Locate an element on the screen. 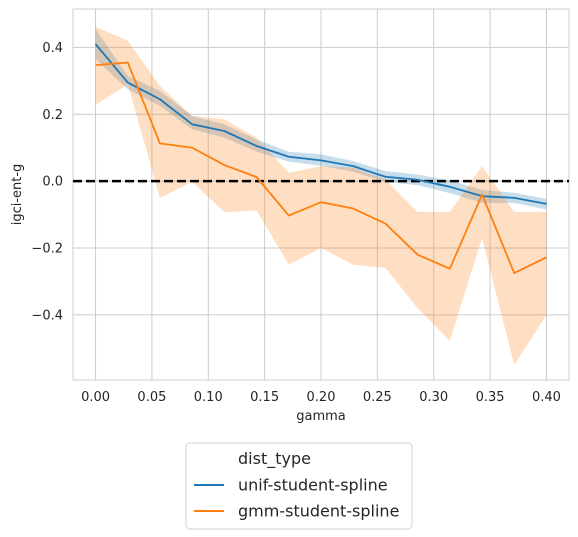 The image size is (578, 537). legend-box is located at coordinates (299, 486).